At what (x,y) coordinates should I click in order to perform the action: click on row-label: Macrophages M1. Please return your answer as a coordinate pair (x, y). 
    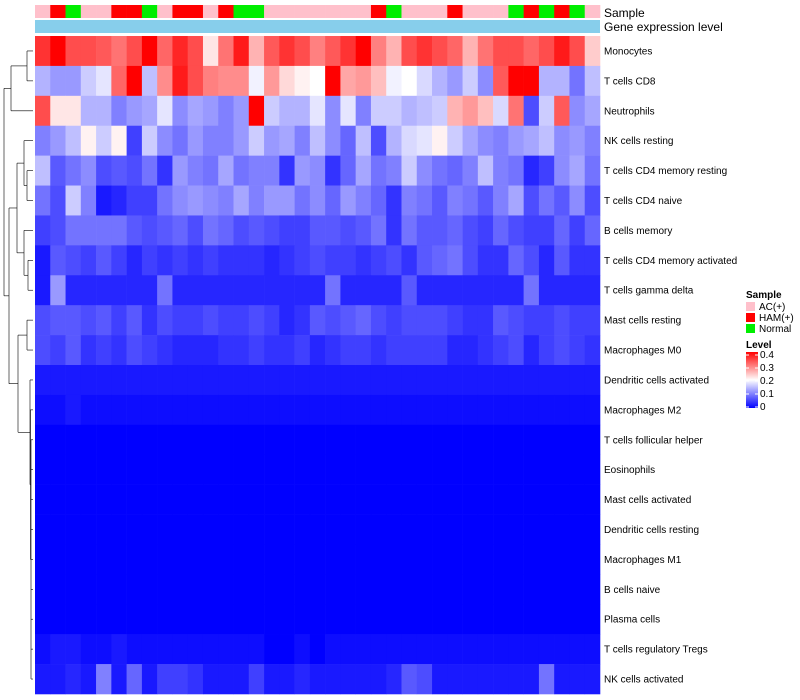
    Looking at the image, I should click on (643, 560).